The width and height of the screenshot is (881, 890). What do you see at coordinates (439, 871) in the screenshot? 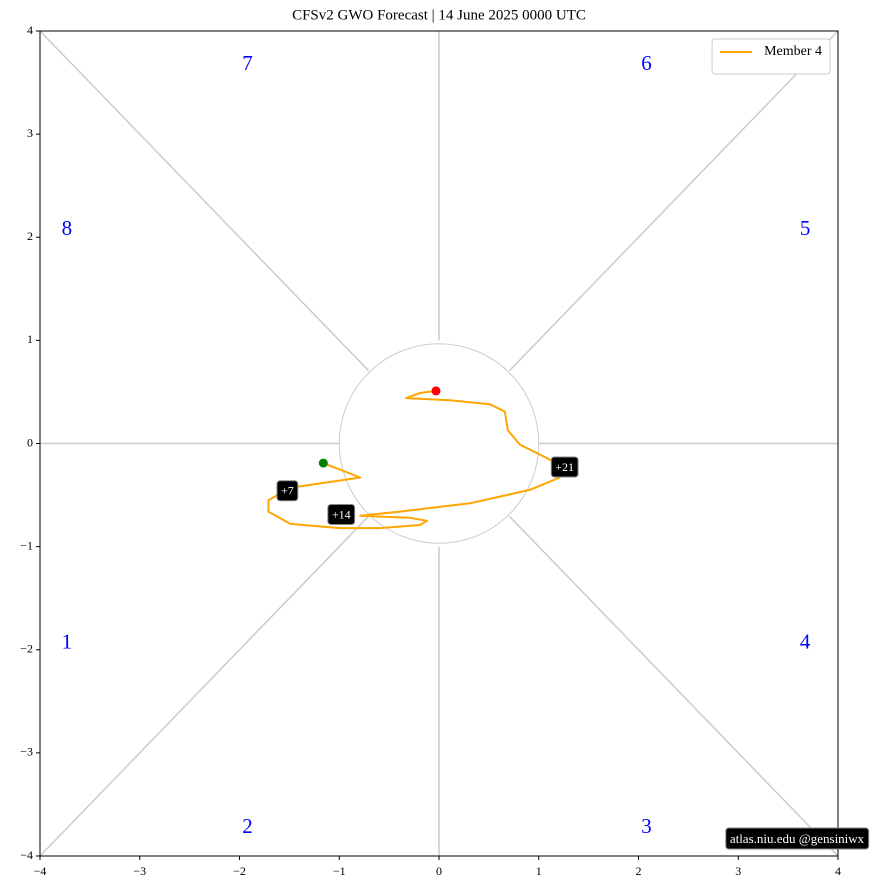
I see `x-tick-label: 0` at bounding box center [439, 871].